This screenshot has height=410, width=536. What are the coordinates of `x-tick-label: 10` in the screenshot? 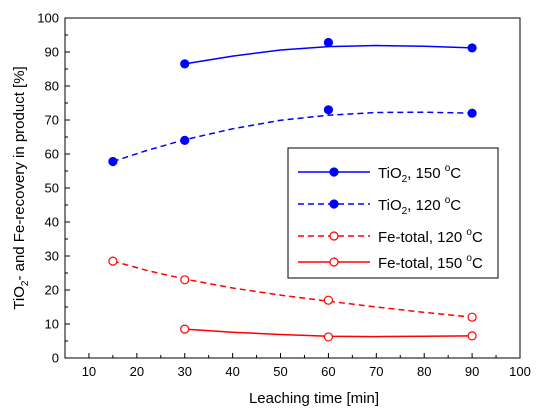 It's located at (89, 371).